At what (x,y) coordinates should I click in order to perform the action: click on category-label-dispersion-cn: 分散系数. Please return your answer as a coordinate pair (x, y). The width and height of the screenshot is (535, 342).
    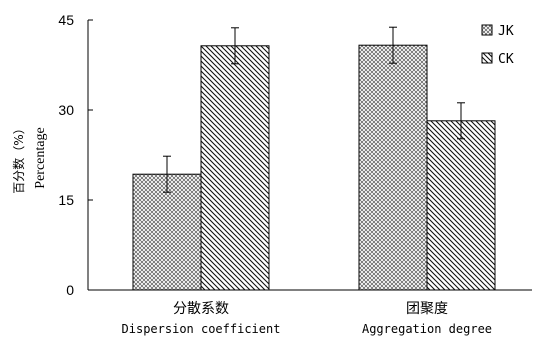
    Looking at the image, I should click on (201, 309).